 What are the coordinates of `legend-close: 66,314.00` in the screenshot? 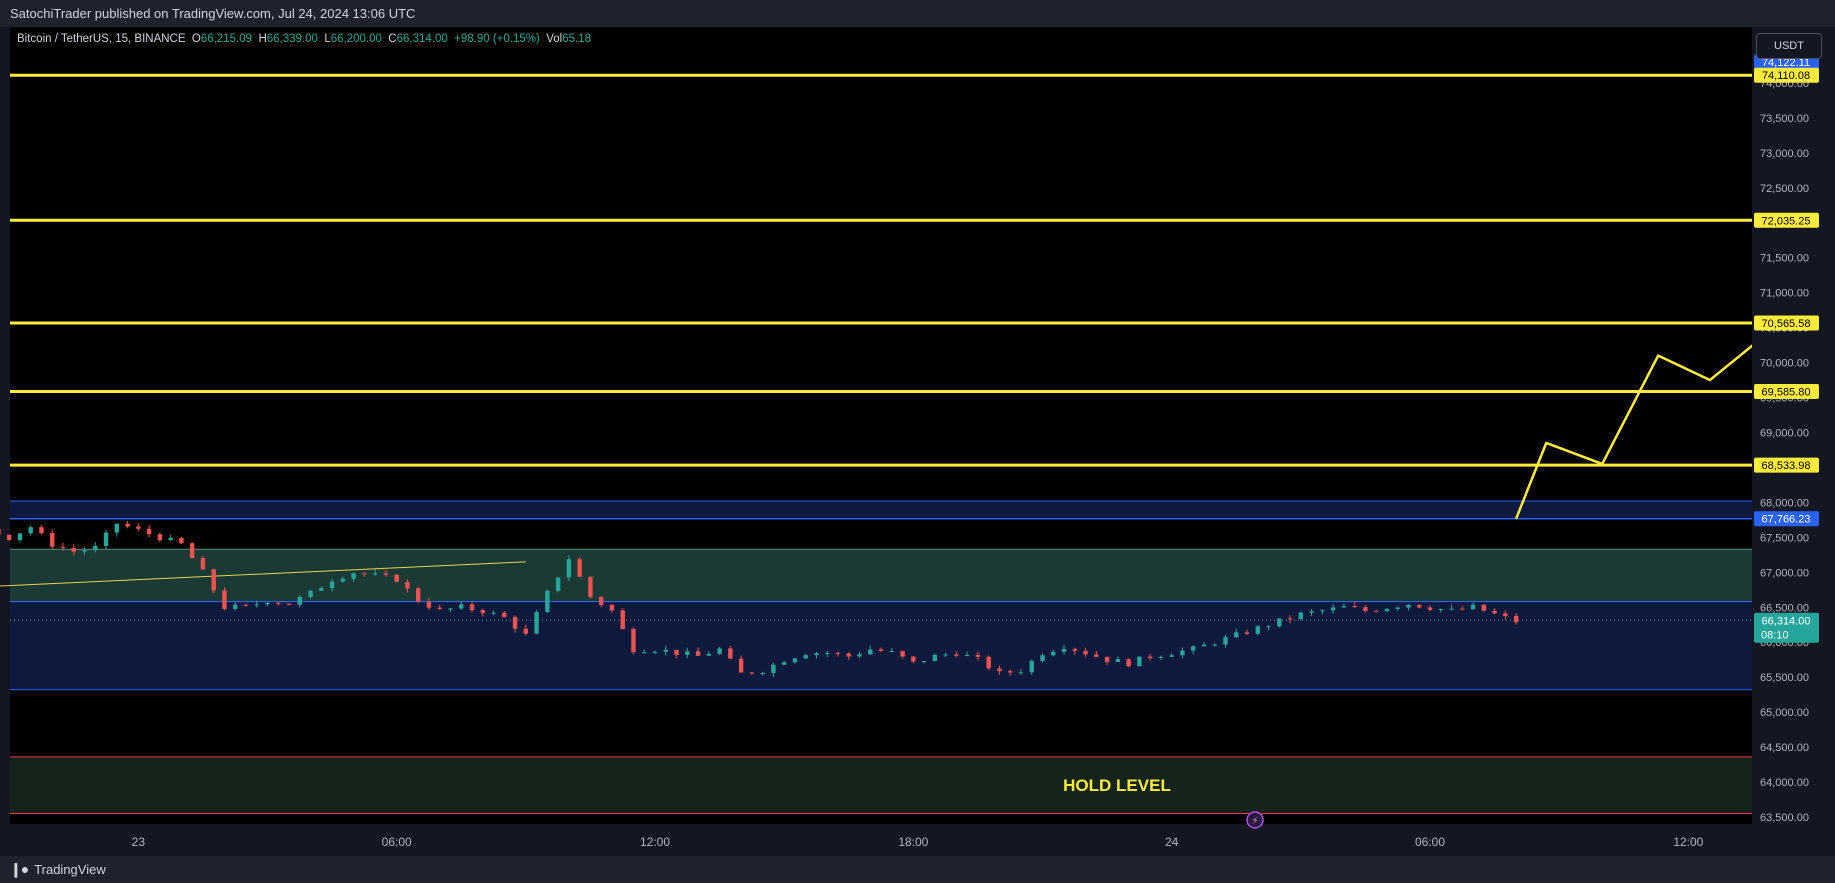 It's located at (422, 39).